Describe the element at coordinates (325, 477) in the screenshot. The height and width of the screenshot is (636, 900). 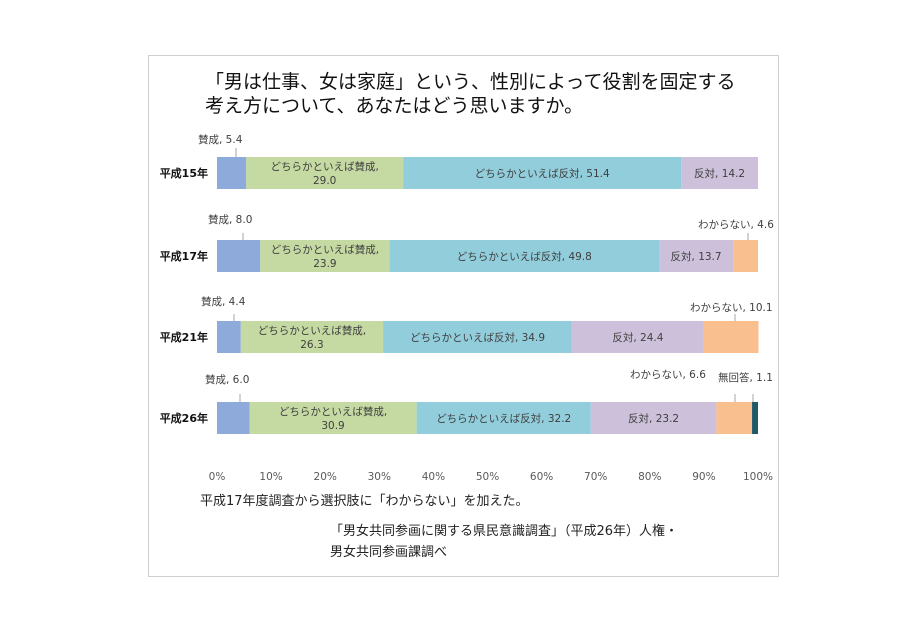
I see `x-tick-label: 20%` at that location.